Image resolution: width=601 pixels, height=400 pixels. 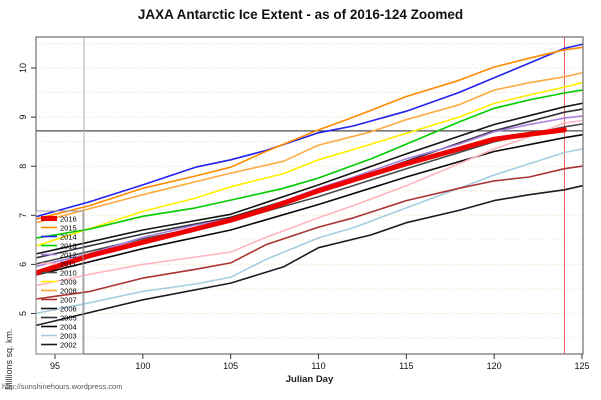 What do you see at coordinates (68, 335) in the screenshot?
I see `legend-label-2003: 2003` at bounding box center [68, 335].